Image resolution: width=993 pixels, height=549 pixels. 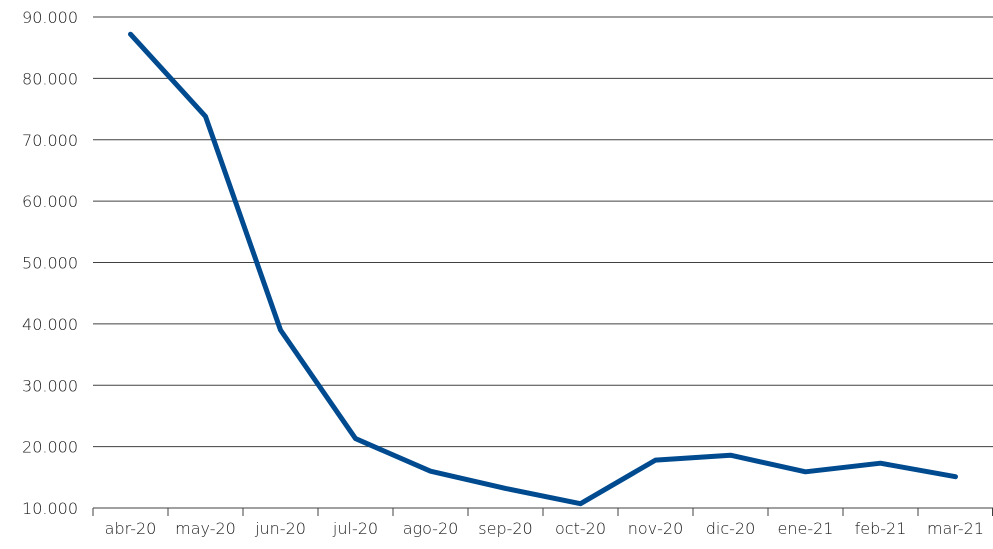 What do you see at coordinates (731, 528) in the screenshot?
I see `x-tick-label: dic-20` at bounding box center [731, 528].